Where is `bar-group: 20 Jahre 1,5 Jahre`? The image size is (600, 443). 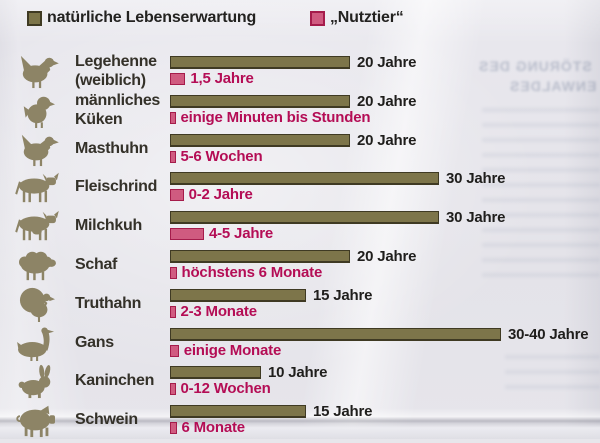
bar-group: 20 Jahre 1,5 Jahre is located at coordinates (385, 70).